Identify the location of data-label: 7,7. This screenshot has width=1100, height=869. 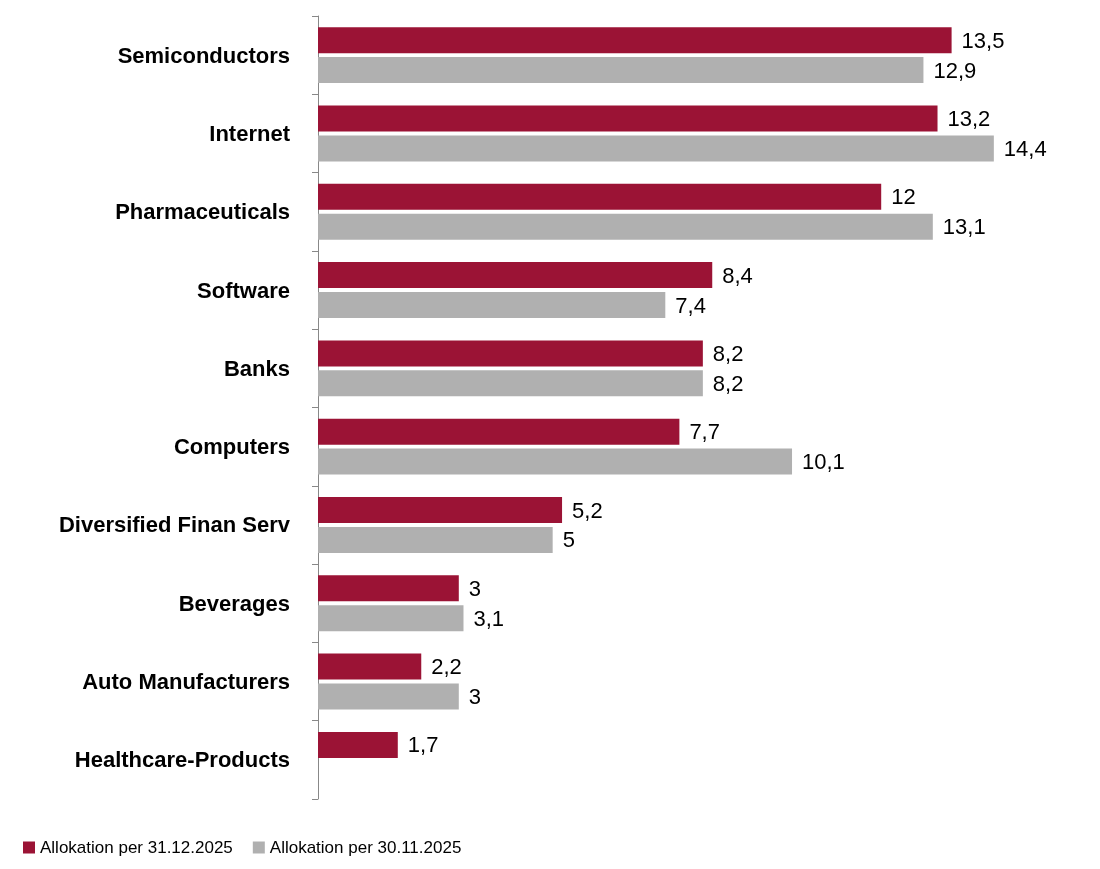
(704, 432).